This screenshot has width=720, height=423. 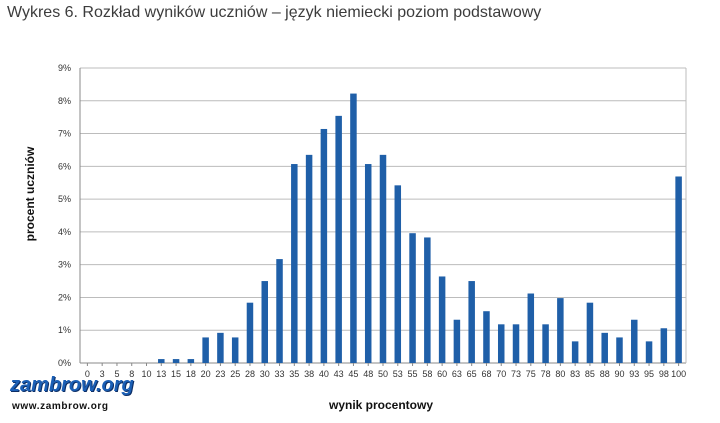 What do you see at coordinates (161, 374) in the screenshot?
I see `x-tick-label: 13` at bounding box center [161, 374].